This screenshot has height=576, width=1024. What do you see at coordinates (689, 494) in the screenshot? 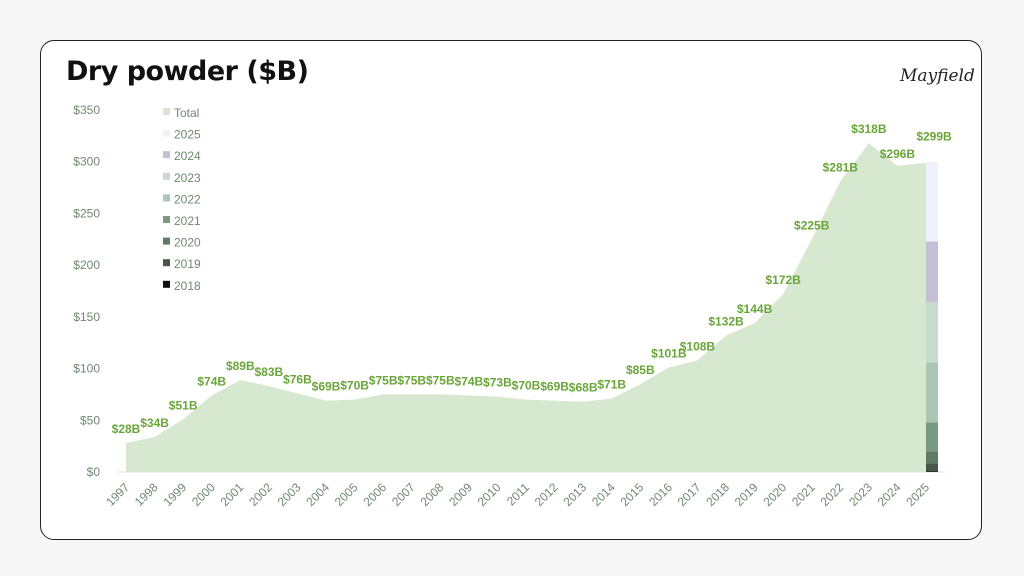
I see `x-tick-label: 2017` at bounding box center [689, 494].